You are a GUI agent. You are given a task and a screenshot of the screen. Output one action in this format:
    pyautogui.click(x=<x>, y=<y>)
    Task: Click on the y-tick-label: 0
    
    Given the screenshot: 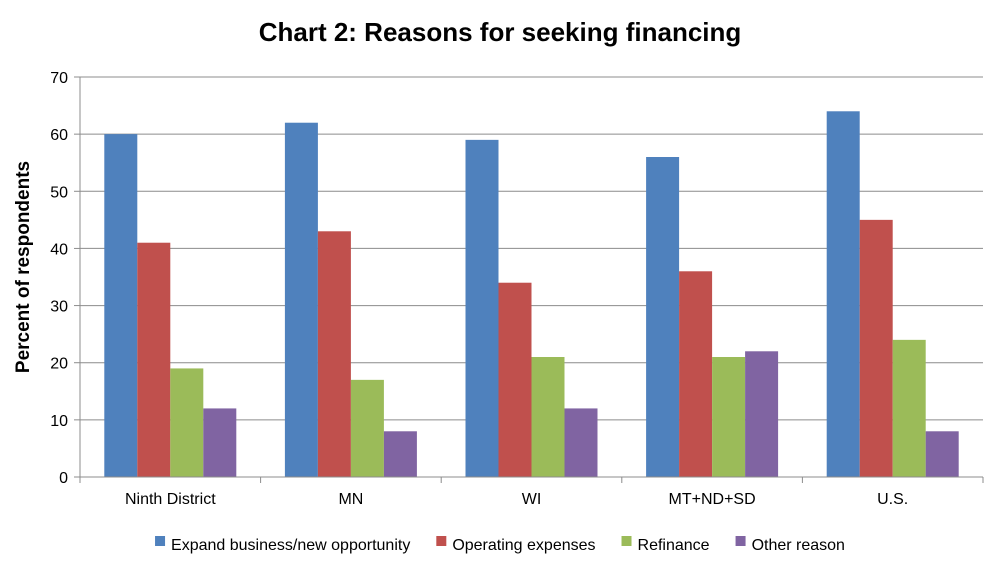 What is the action you would take?
    pyautogui.click(x=63, y=478)
    